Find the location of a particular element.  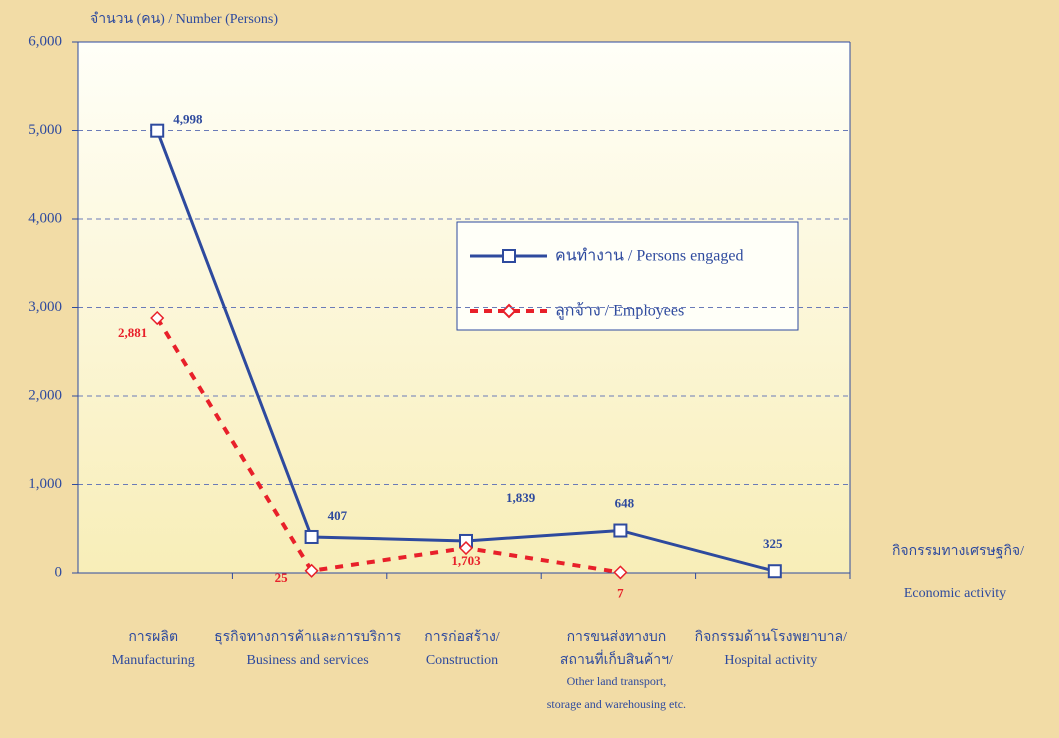

legend-label: คนทำงาน / Persons engaged is located at coordinates (649, 256).